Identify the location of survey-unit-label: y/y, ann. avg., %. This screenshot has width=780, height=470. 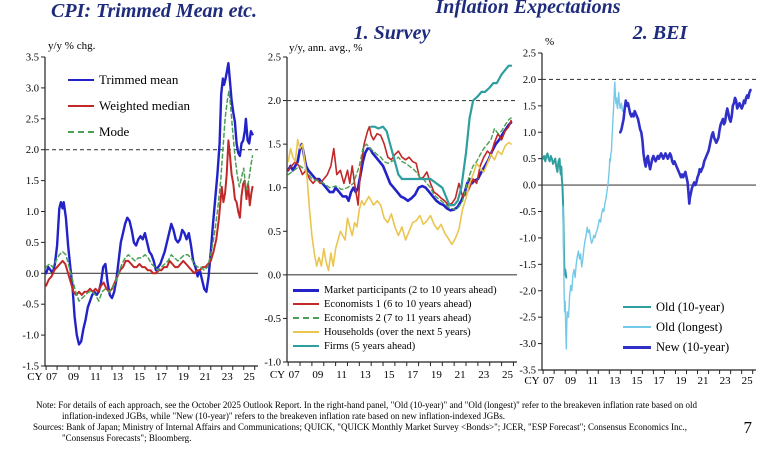
(326, 48).